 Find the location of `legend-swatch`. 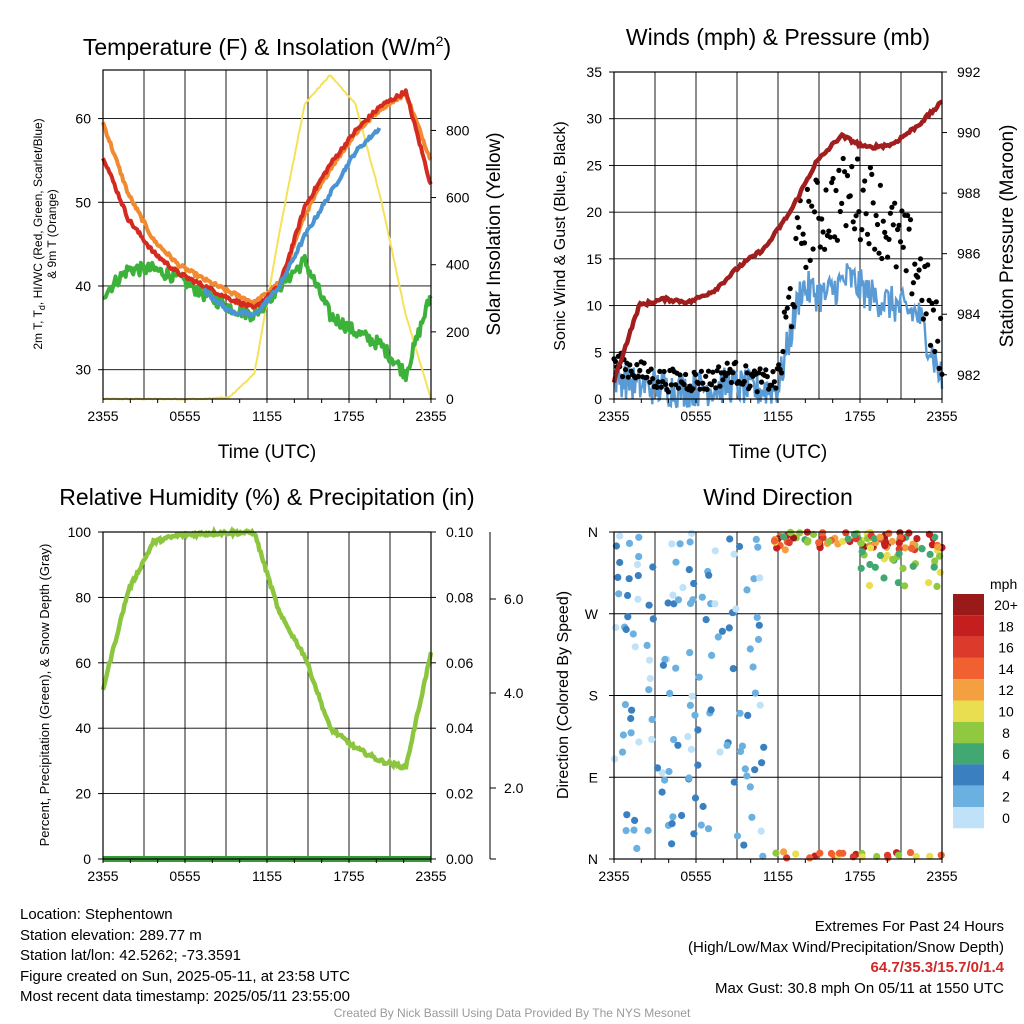

legend-swatch is located at coordinates (968, 796).